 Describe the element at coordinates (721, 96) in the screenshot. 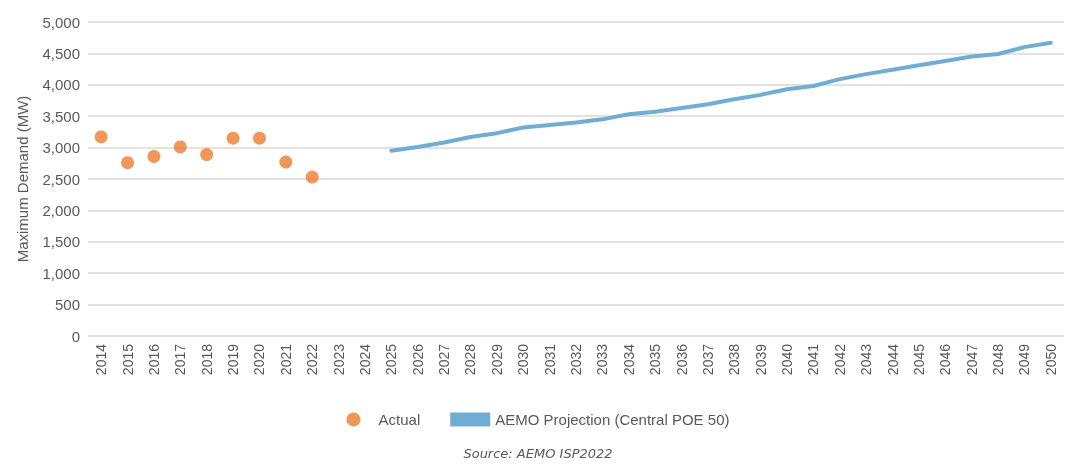

I see `line-series` at that location.